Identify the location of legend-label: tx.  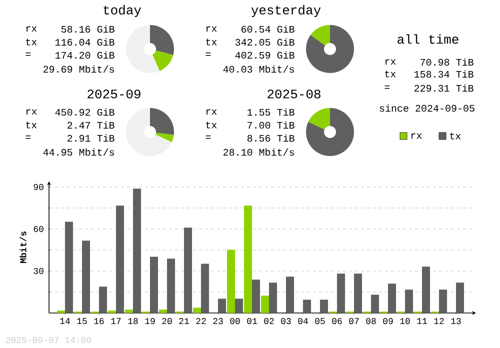
(455, 136).